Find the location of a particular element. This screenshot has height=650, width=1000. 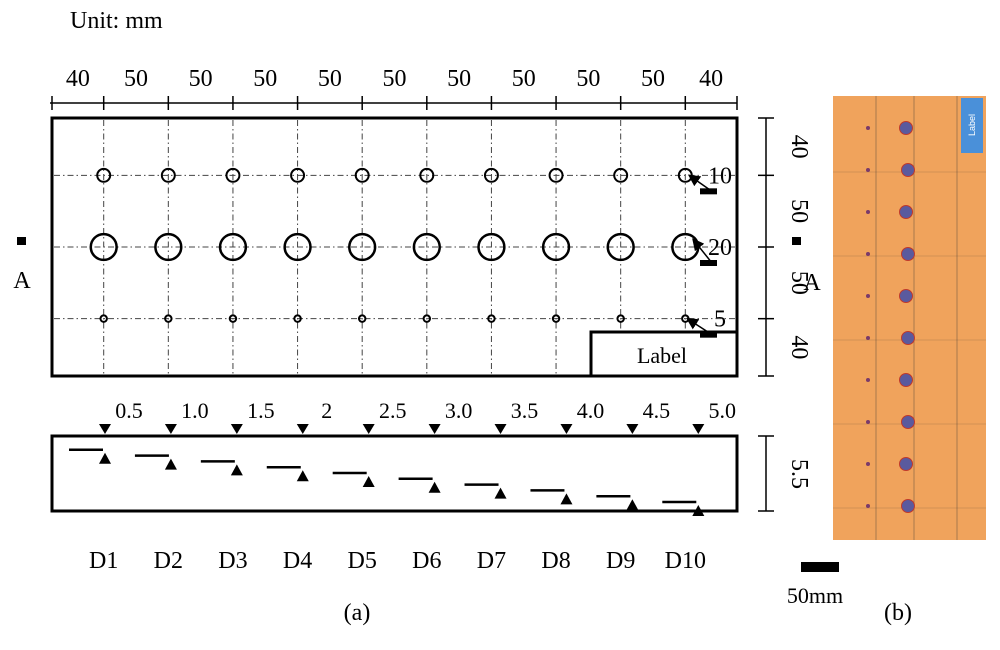

depth-label: 2 is located at coordinates (326, 410).